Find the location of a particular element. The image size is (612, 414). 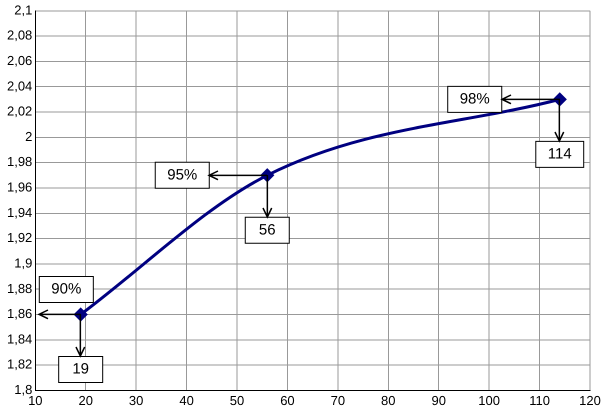

y-tick-label: 1,98 is located at coordinates (19, 162).